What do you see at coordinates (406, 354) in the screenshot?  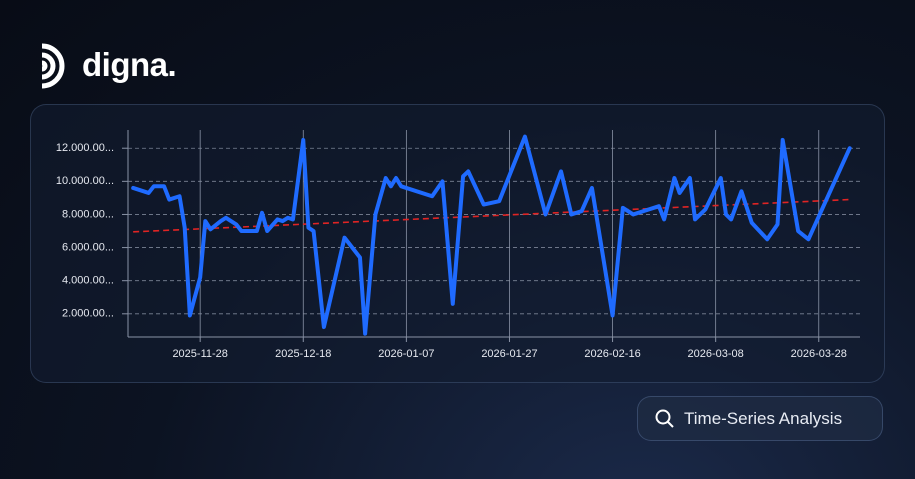 I see `x-tick-label: 2026-01-07` at bounding box center [406, 354].